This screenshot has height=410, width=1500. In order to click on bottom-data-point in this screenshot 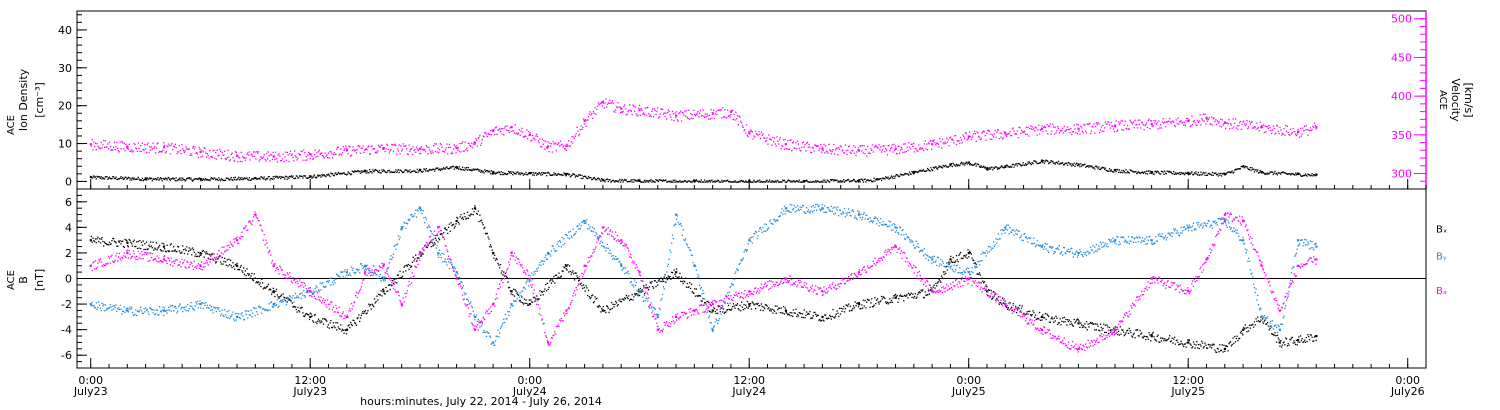, I will do `click(401, 227)`.